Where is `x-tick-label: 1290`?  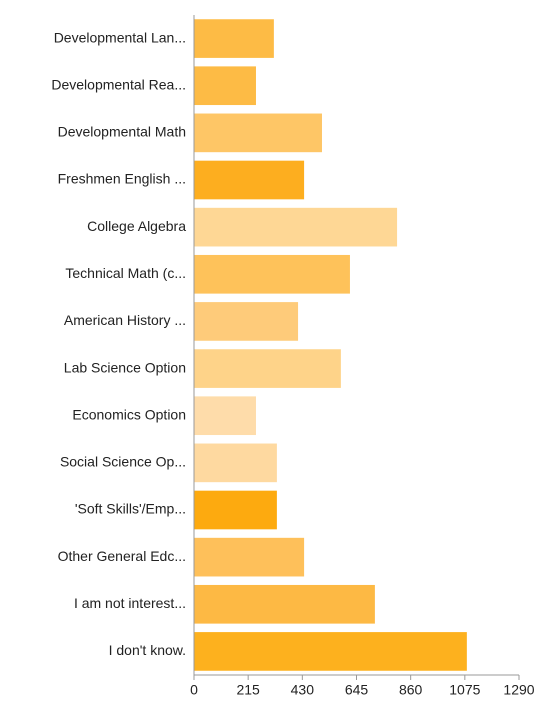
x-tick-label: 1290 is located at coordinates (518, 690).